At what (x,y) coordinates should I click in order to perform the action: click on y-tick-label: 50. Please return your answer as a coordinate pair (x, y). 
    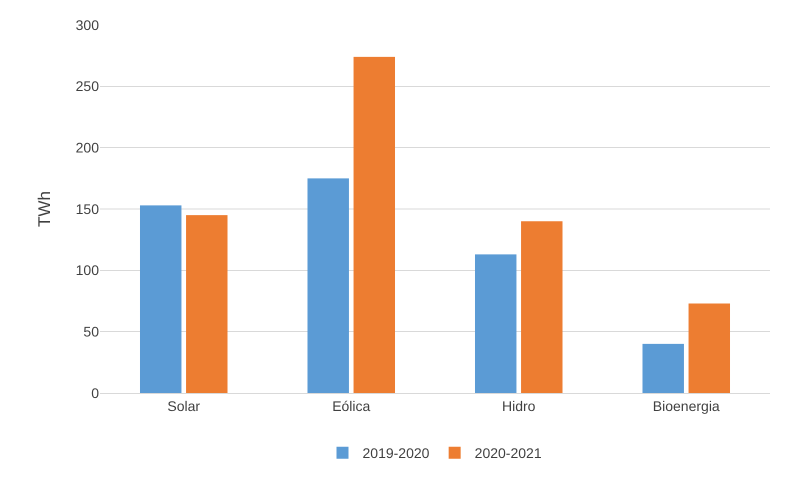
    Looking at the image, I should click on (91, 332).